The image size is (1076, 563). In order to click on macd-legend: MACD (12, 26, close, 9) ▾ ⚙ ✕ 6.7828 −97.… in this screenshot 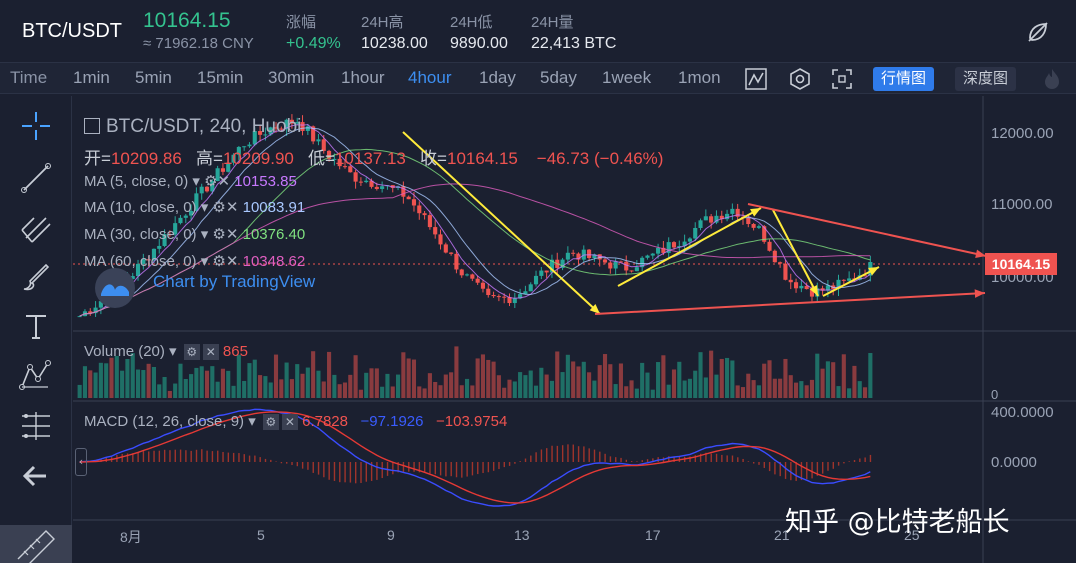, I will do `click(296, 422)`.